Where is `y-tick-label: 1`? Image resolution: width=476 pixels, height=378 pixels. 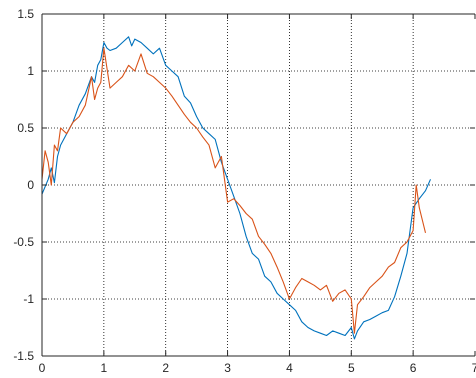 y-tick-label: 1 is located at coordinates (30, 71).